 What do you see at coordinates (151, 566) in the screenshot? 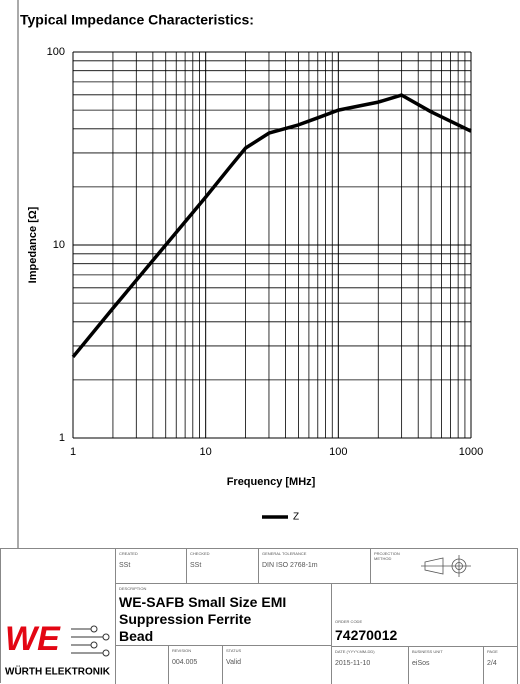
I see `created-cell: CREATED SSt` at bounding box center [151, 566].